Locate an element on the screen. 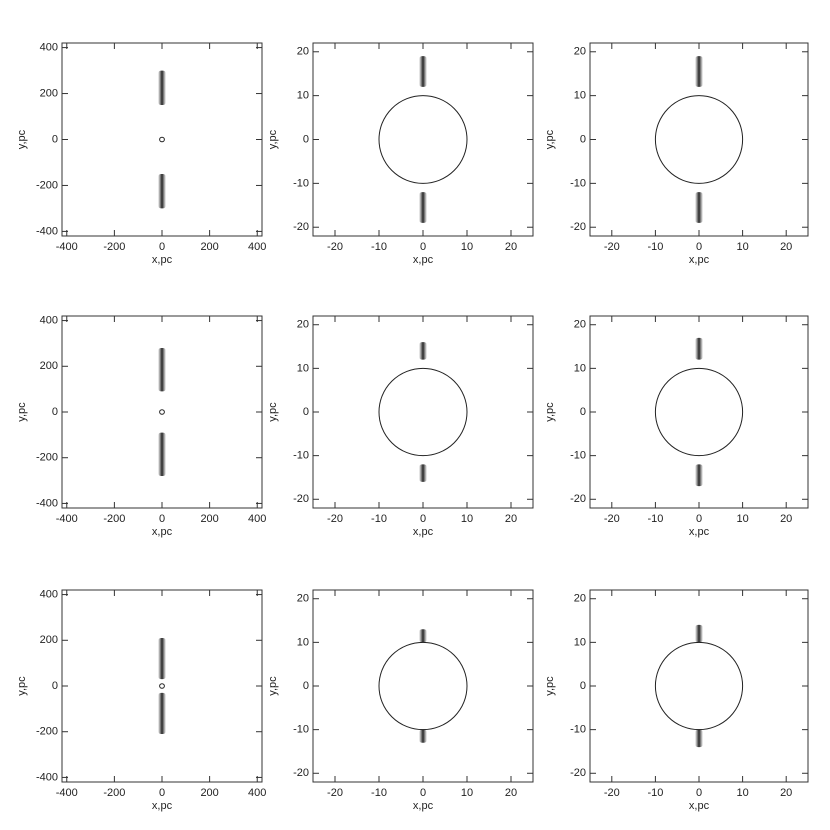  x-tick-label: 400 is located at coordinates (257, 793).